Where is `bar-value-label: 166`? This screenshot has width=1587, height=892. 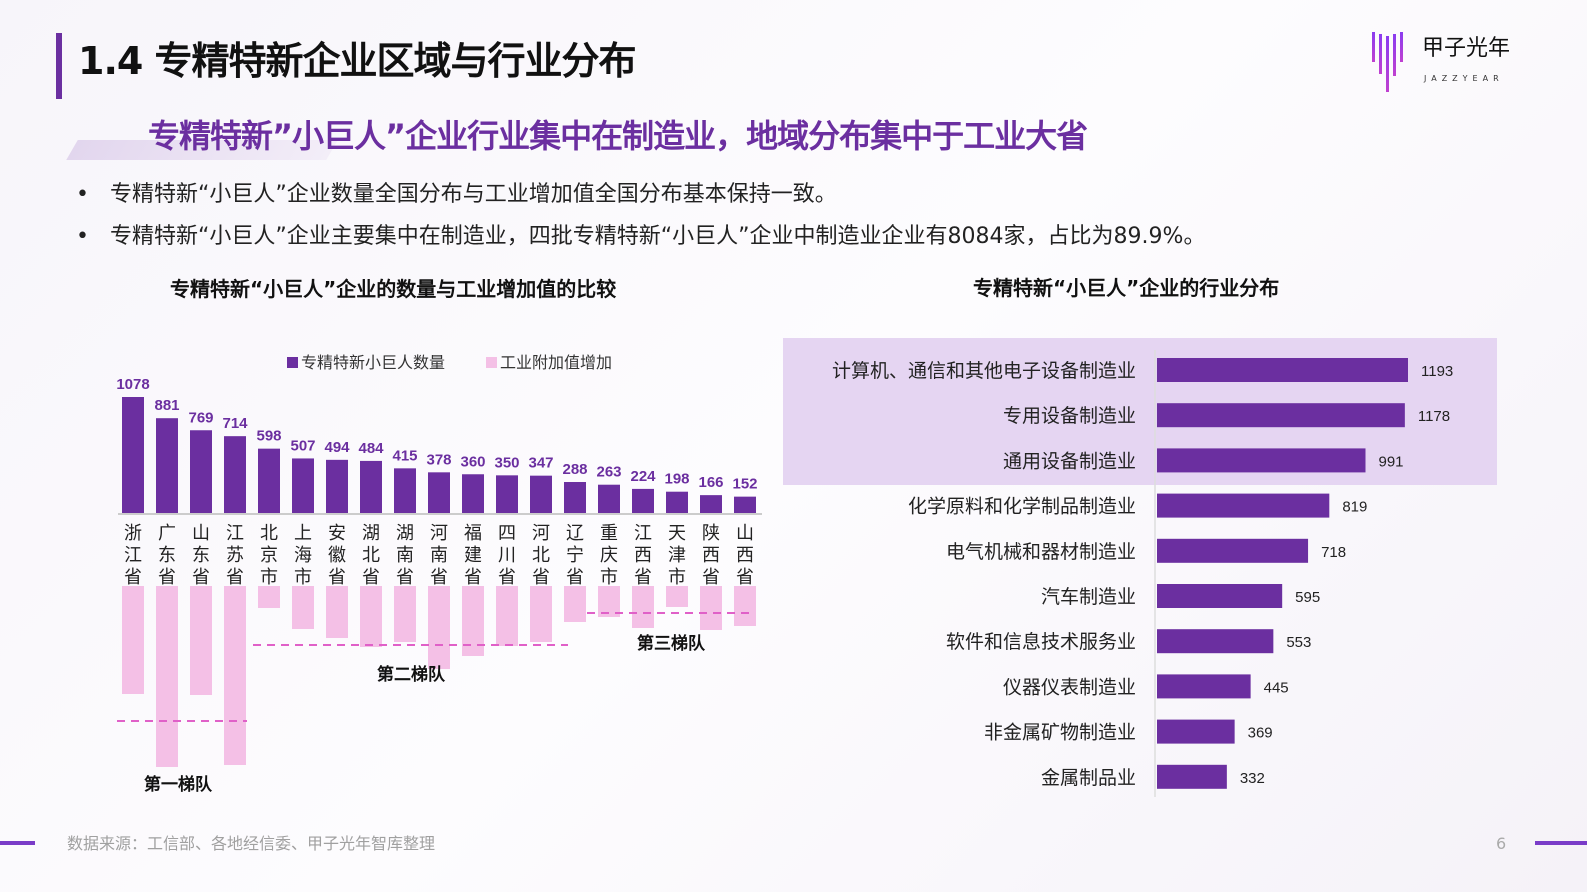
bar-value-label: 166 is located at coordinates (710, 482).